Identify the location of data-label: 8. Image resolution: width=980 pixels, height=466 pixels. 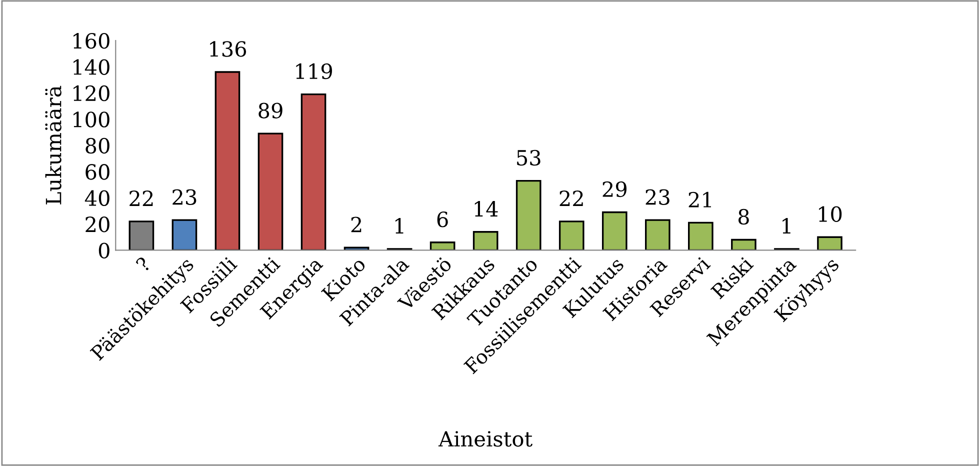
(743, 216).